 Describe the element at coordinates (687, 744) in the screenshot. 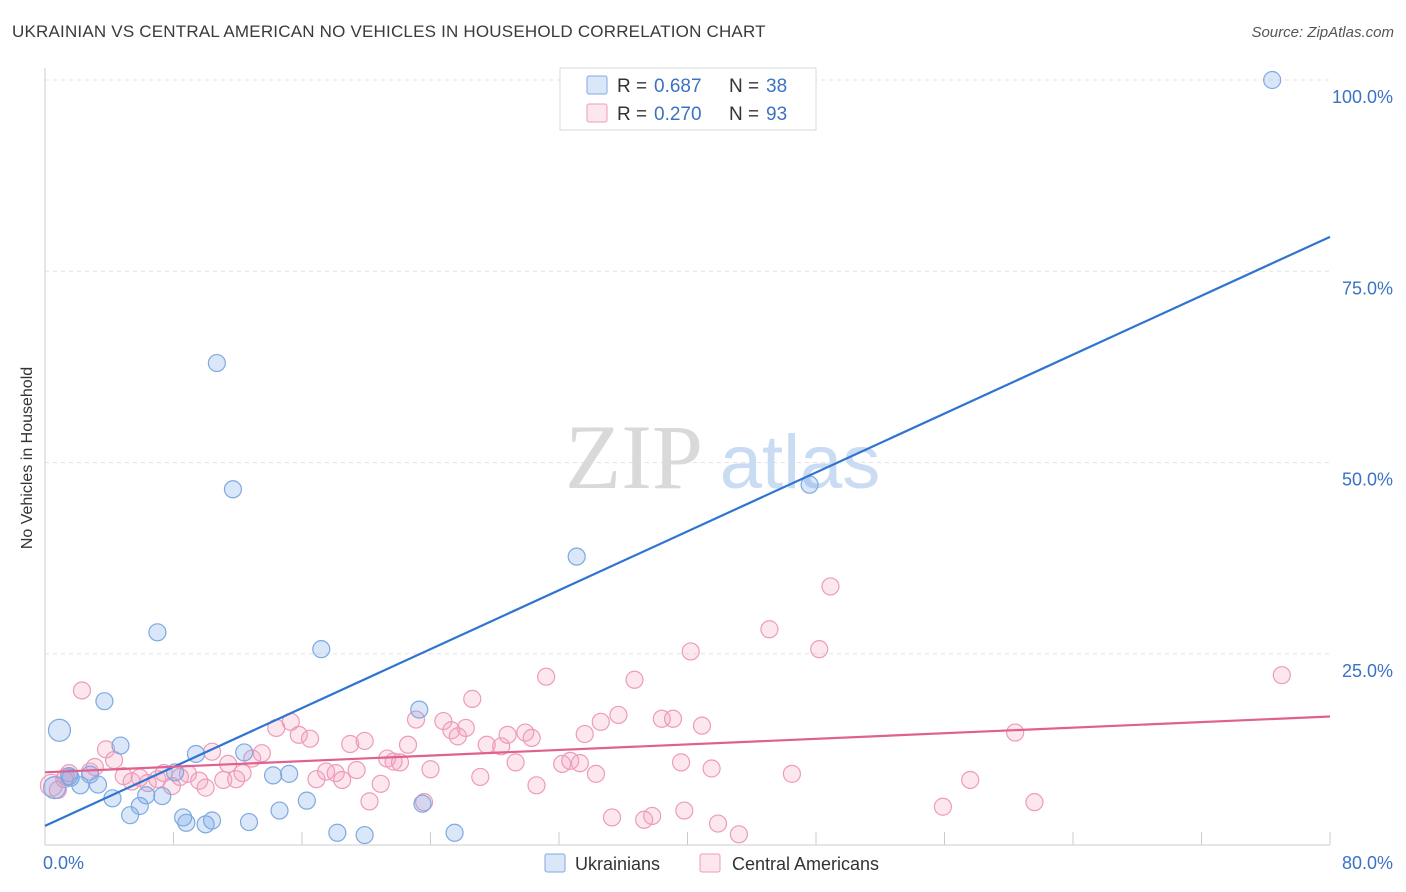

I see `trend-line-central-americans` at that location.